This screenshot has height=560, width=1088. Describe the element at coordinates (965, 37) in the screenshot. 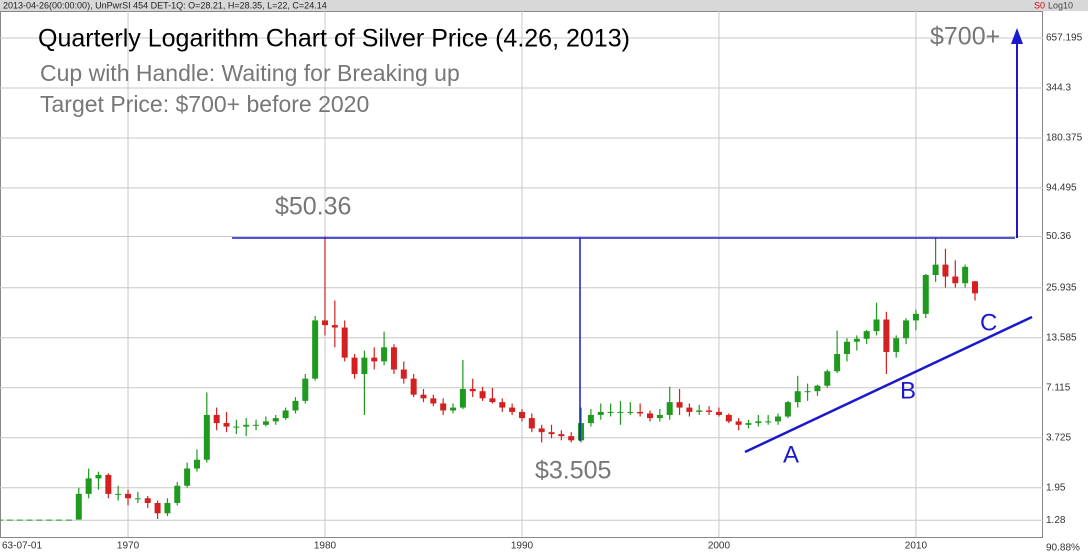

I see `annotation: $700+` at that location.